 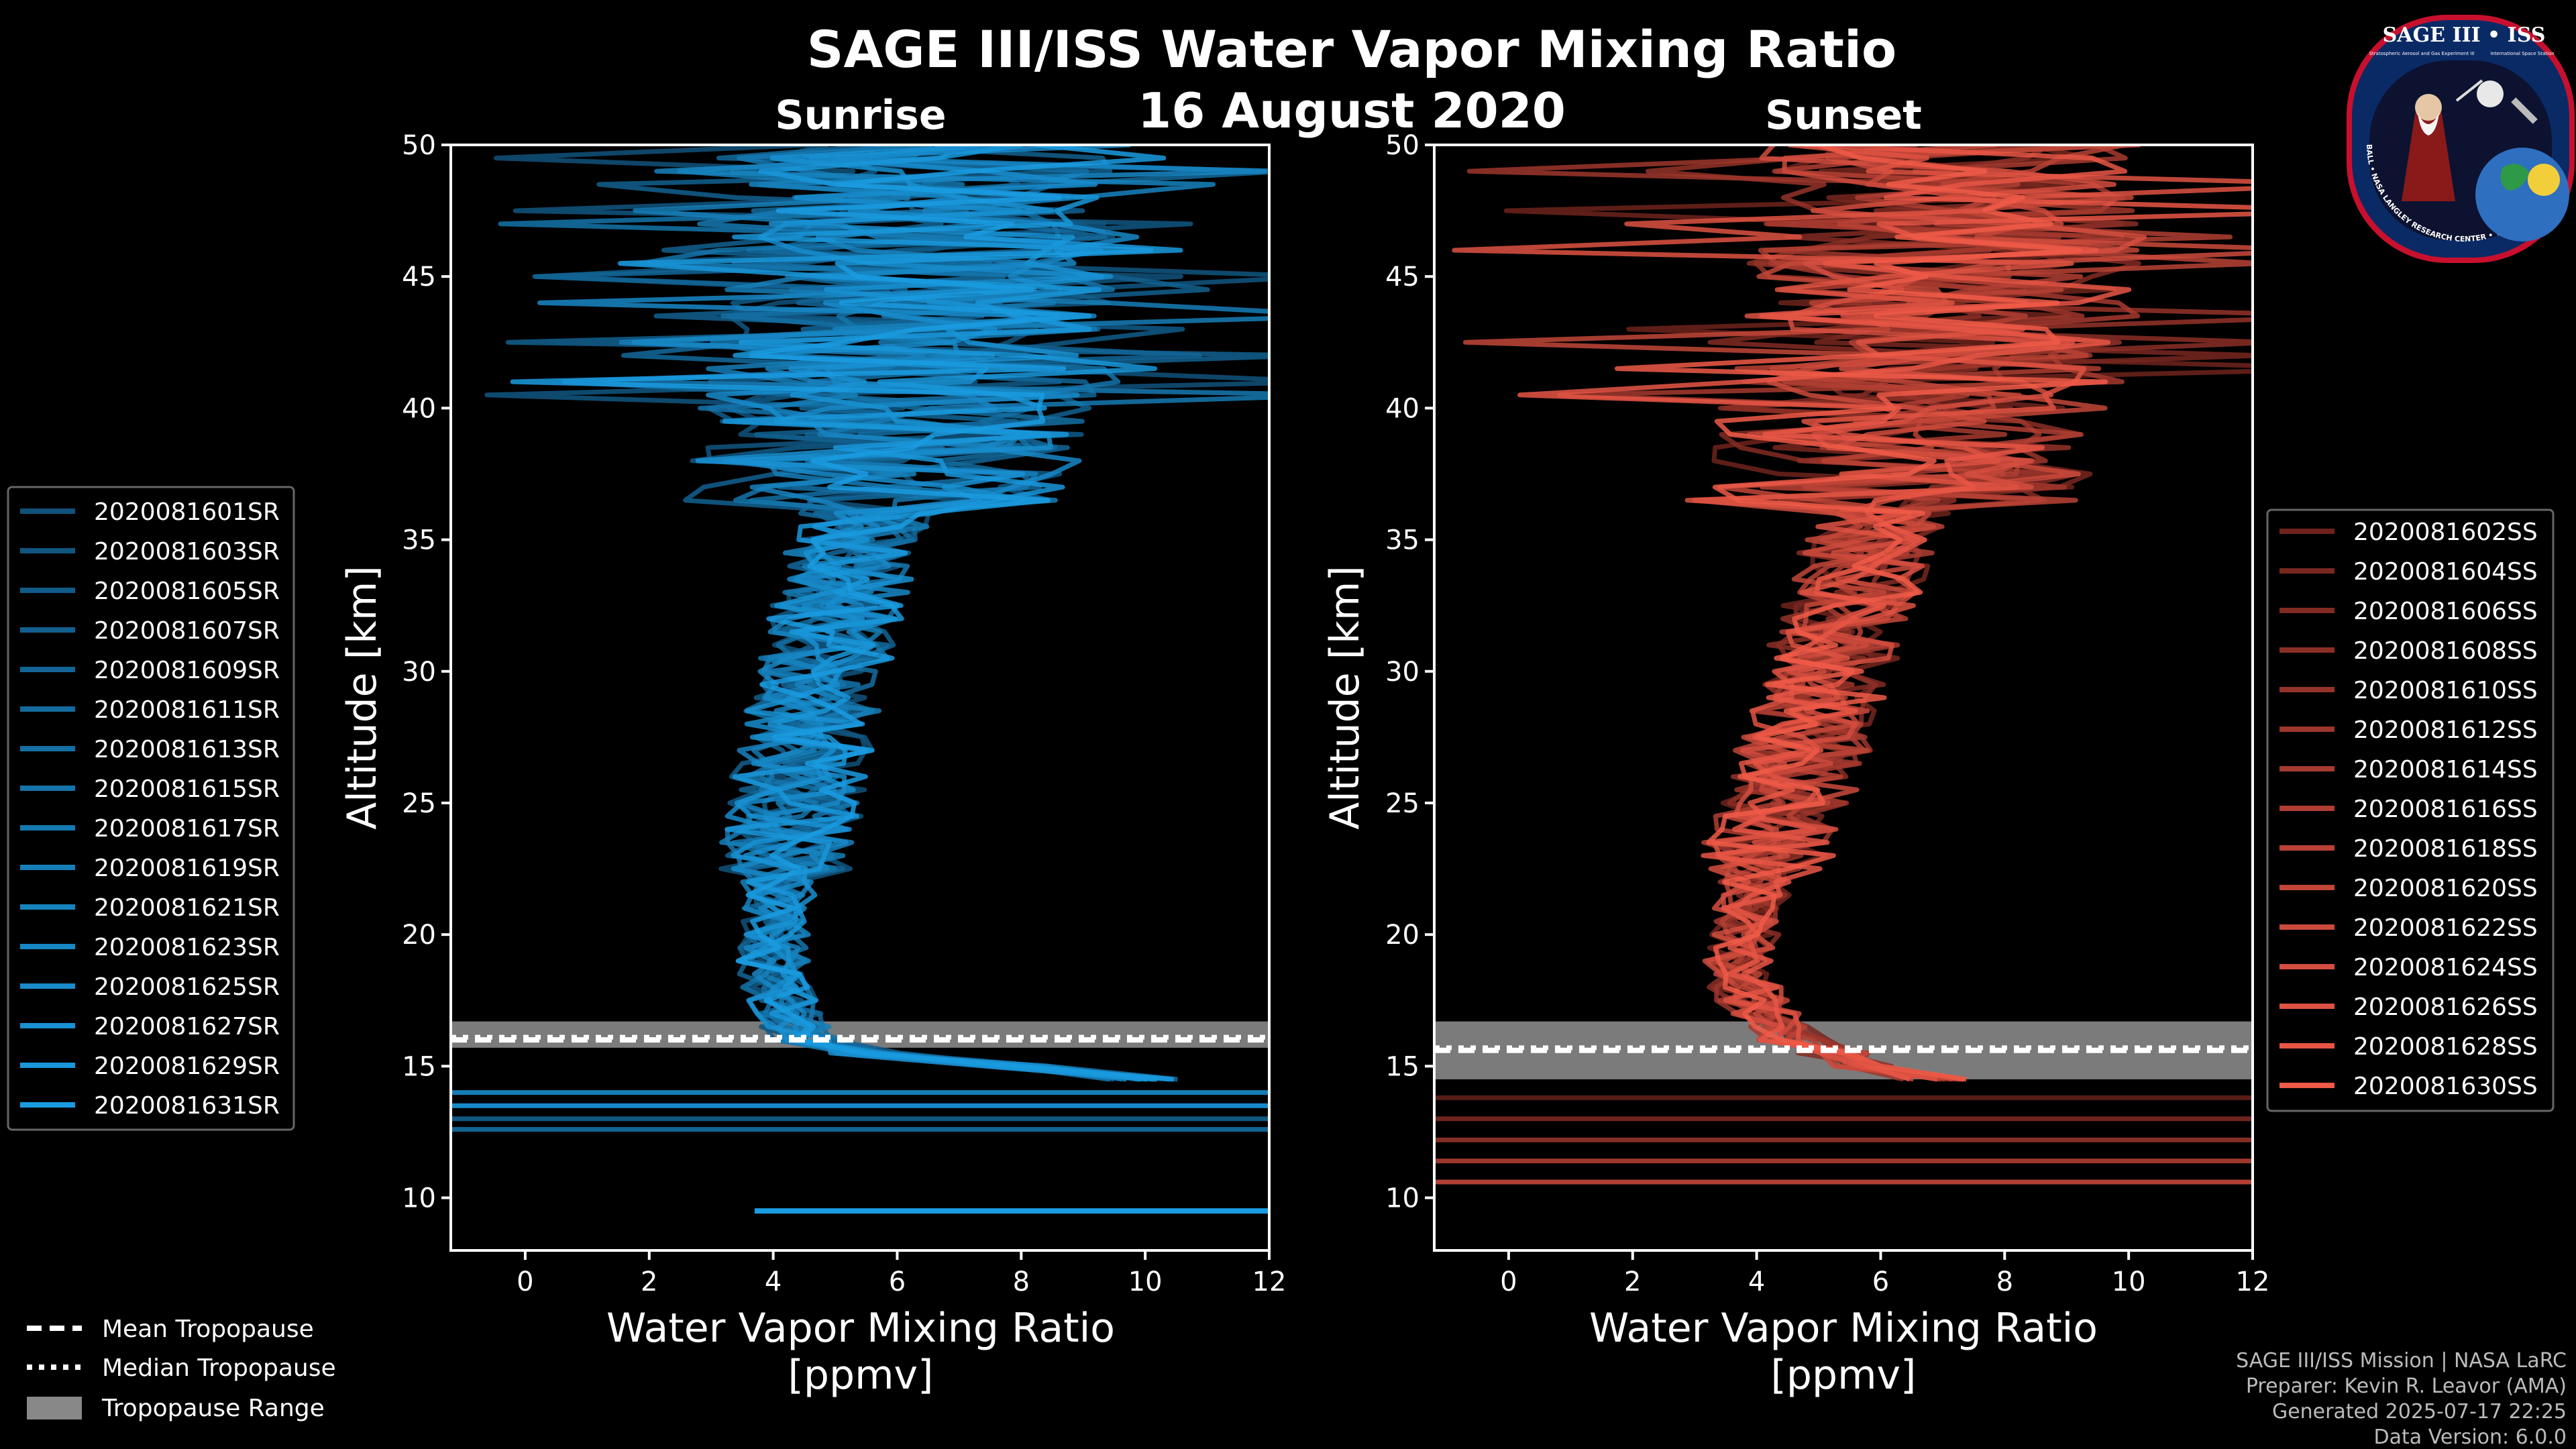 What do you see at coordinates (2445, 572) in the screenshot?
I see `sunset-legend-label: 2020081604SS` at bounding box center [2445, 572].